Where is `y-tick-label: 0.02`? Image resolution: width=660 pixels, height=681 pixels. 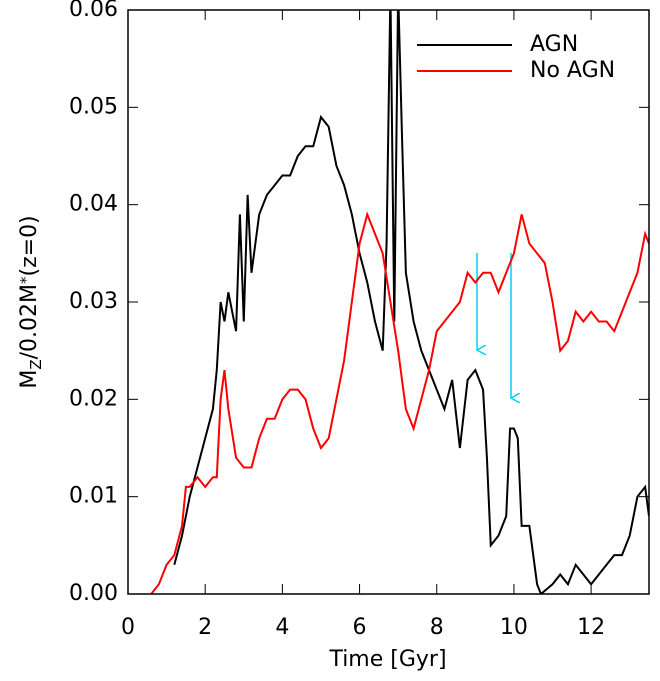 y-tick-label: 0.02 is located at coordinates (93, 398).